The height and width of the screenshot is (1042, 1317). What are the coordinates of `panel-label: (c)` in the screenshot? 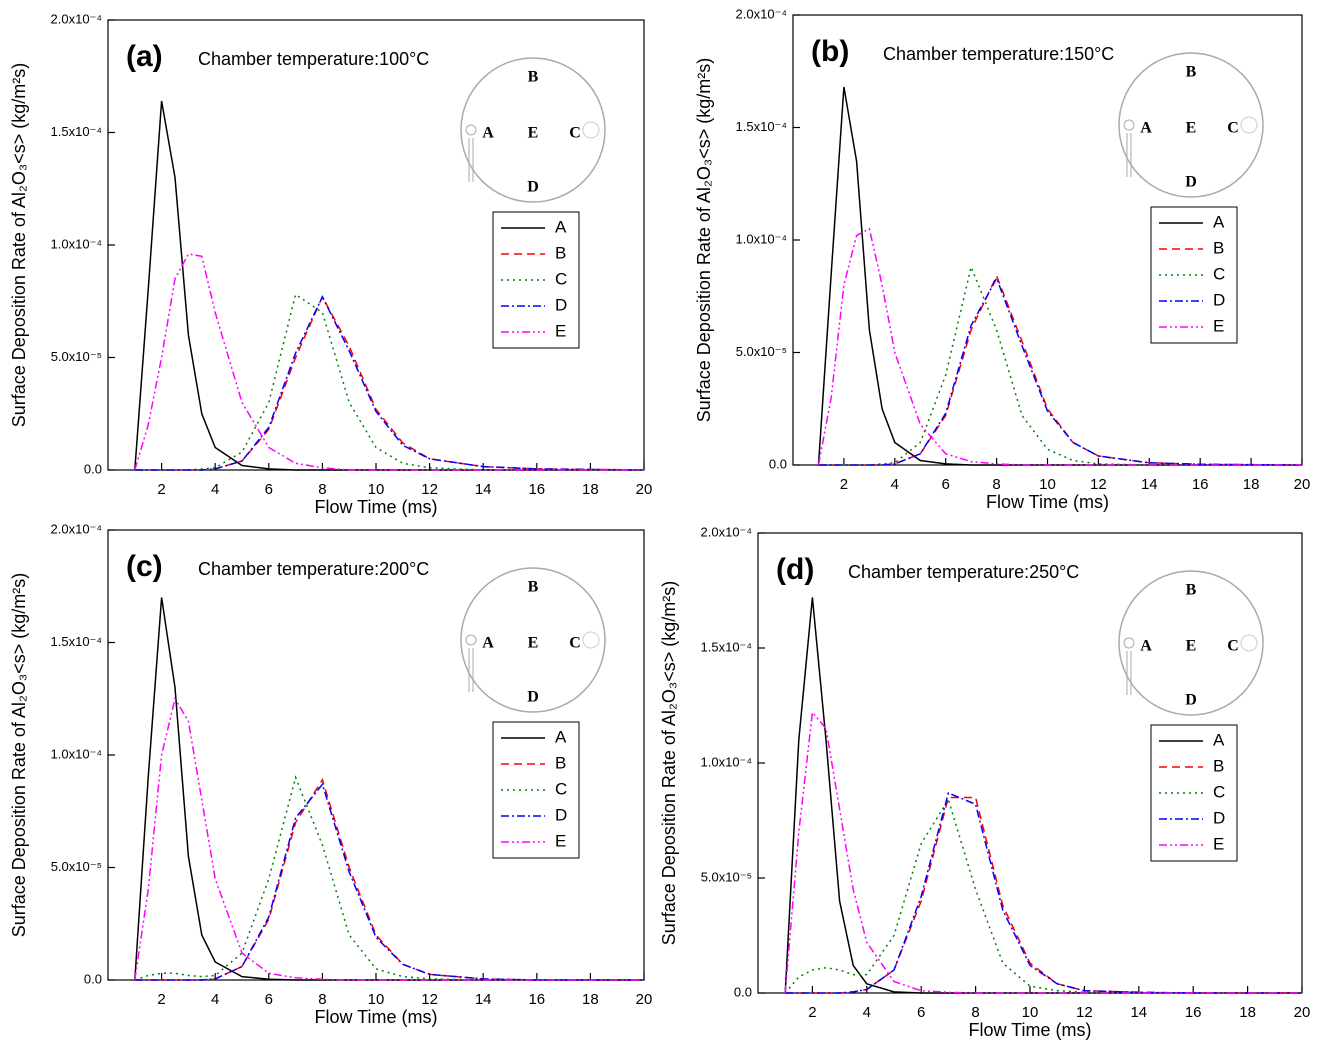 It's located at (144, 566).